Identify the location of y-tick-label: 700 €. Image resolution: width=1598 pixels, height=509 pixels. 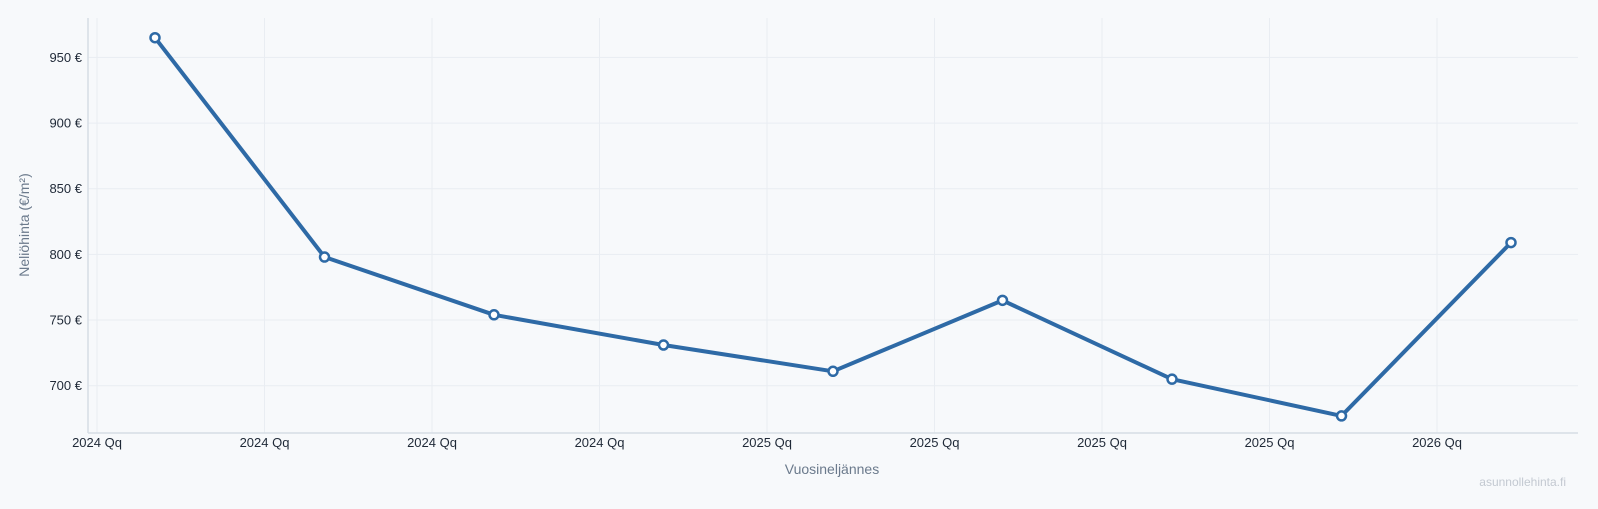
(65, 385).